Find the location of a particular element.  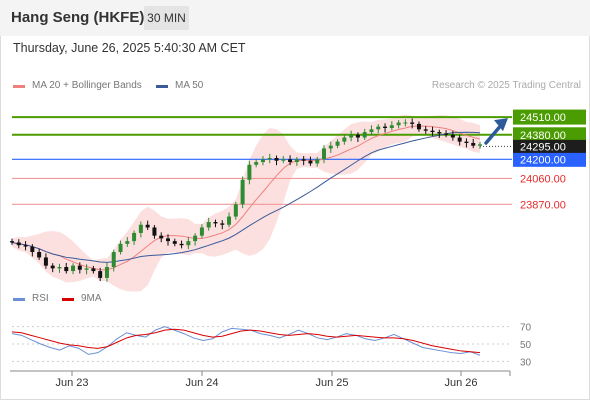

x-tick-label-0: Jun 23 is located at coordinates (71, 383).